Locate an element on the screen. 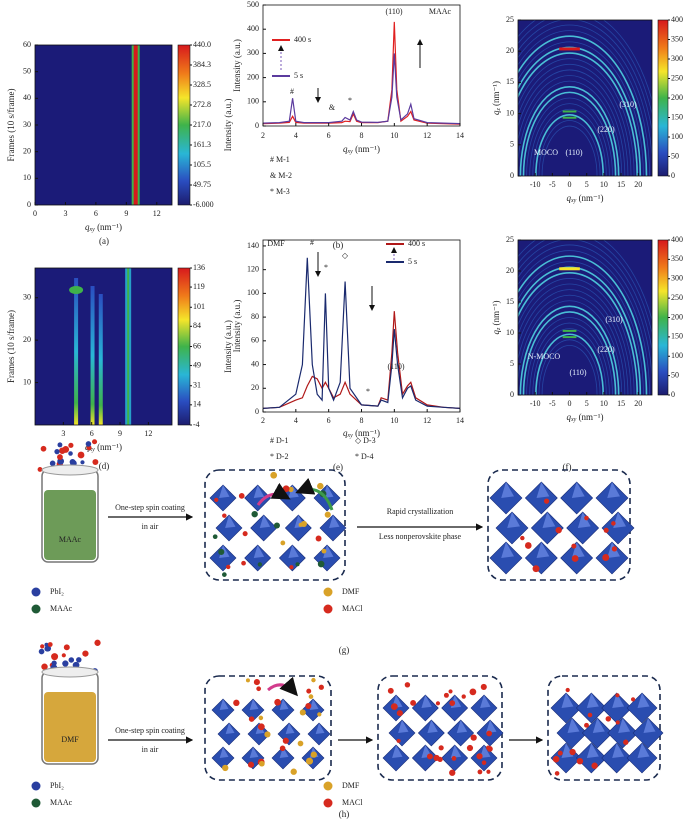 This screenshot has height=822, width=688. y-tick-label: 10 is located at coordinates (510, 112).